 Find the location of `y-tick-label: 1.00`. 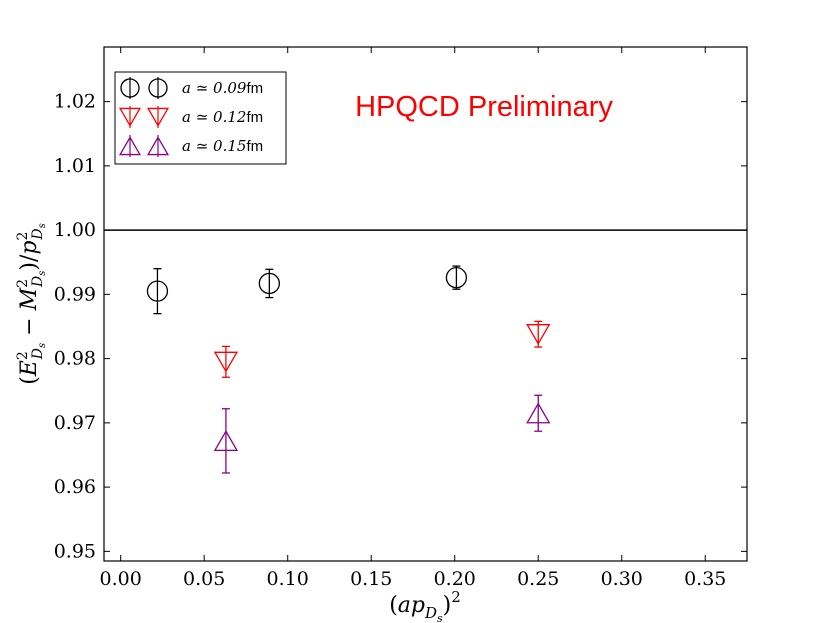

y-tick-label: 1.00 is located at coordinates (75, 230).